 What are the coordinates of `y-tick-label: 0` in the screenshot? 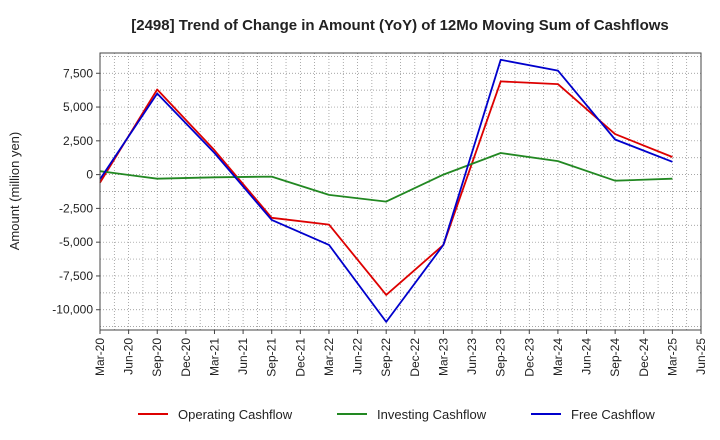 It's located at (89, 175).